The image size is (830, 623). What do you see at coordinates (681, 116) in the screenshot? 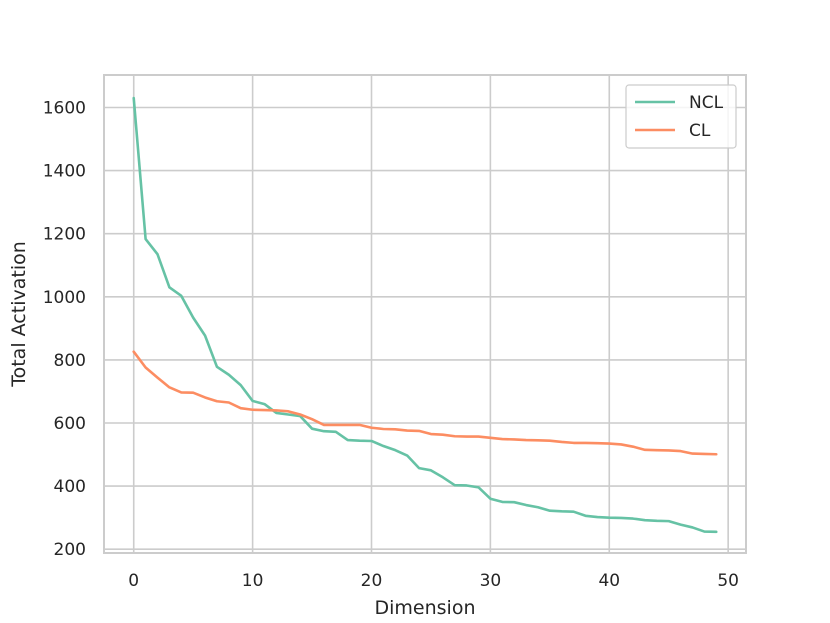
I see `legend: NCL CL` at bounding box center [681, 116].